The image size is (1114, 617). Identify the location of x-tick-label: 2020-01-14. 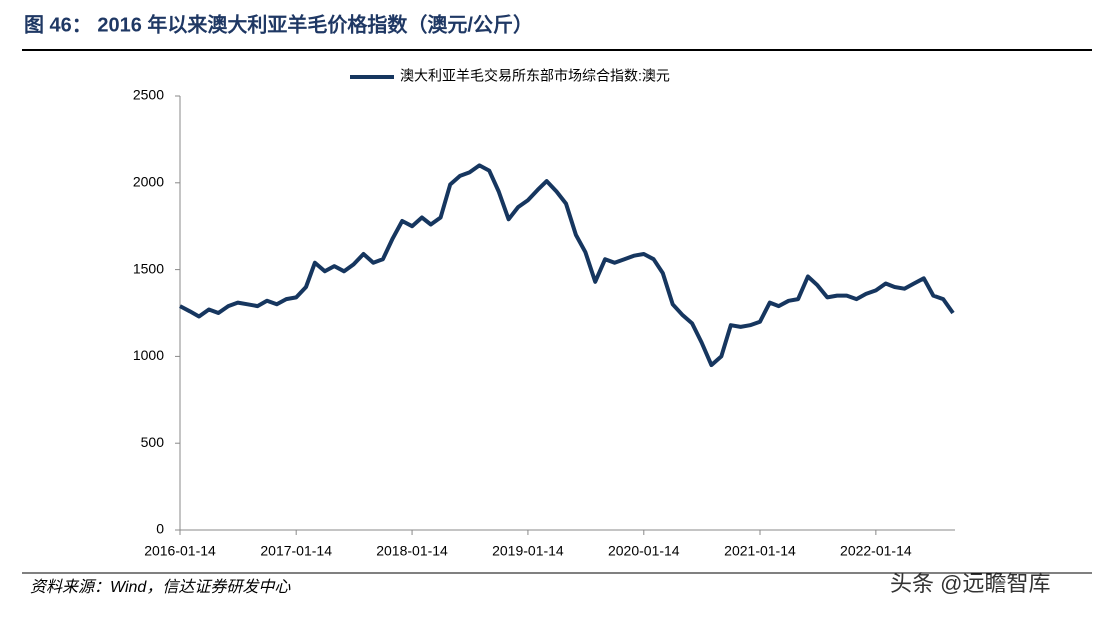
(644, 551).